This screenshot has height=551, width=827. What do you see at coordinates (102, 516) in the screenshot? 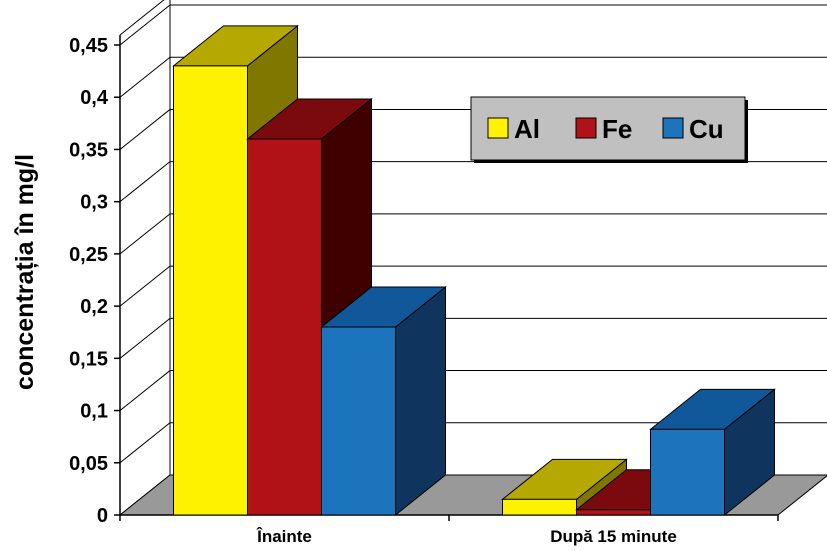
I see `y-tick-label: 0` at bounding box center [102, 516].